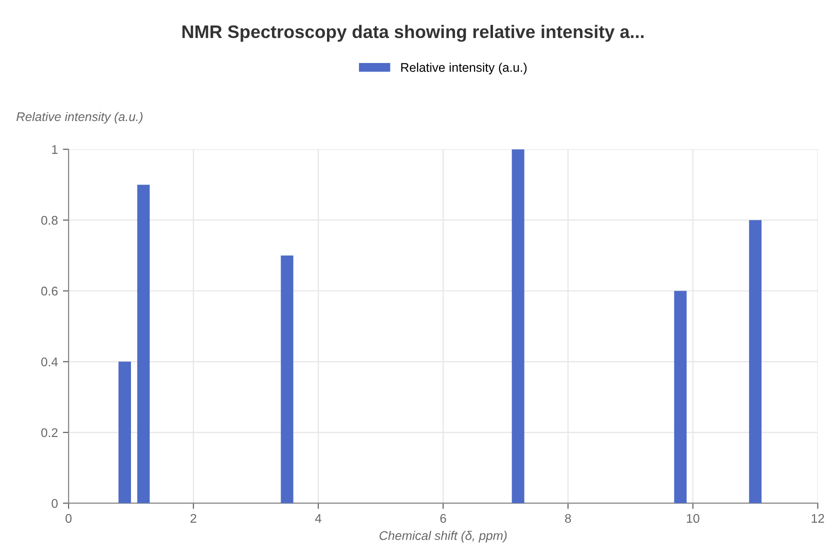 The height and width of the screenshot is (553, 826). I want to click on y-tick-label: 0.6, so click(49, 291).